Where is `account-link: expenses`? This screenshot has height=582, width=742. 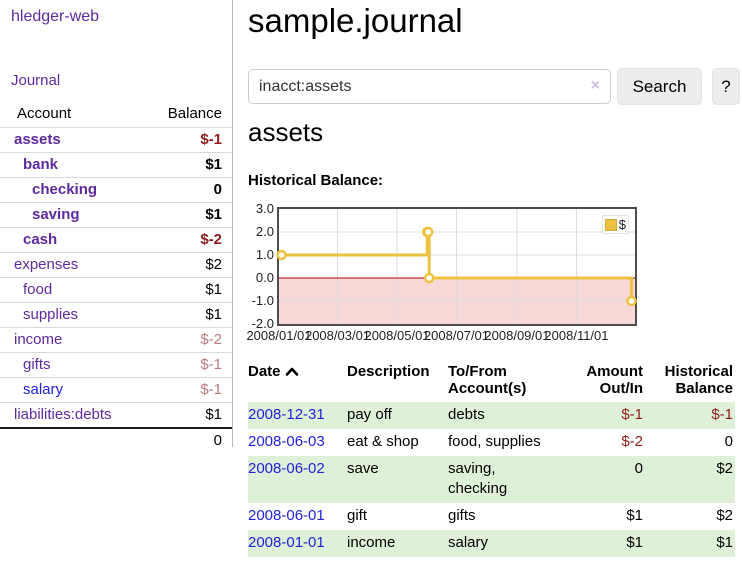
account-link: expenses is located at coordinates (46, 264).